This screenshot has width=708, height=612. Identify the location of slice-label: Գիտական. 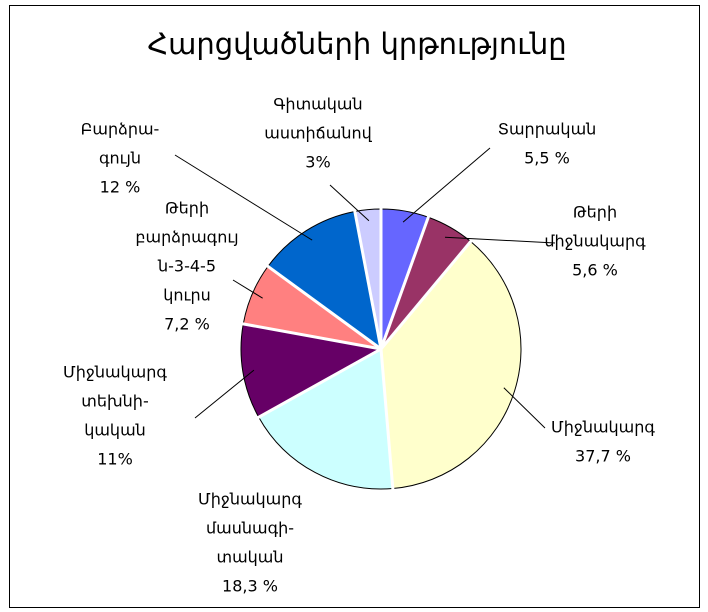
(317, 104).